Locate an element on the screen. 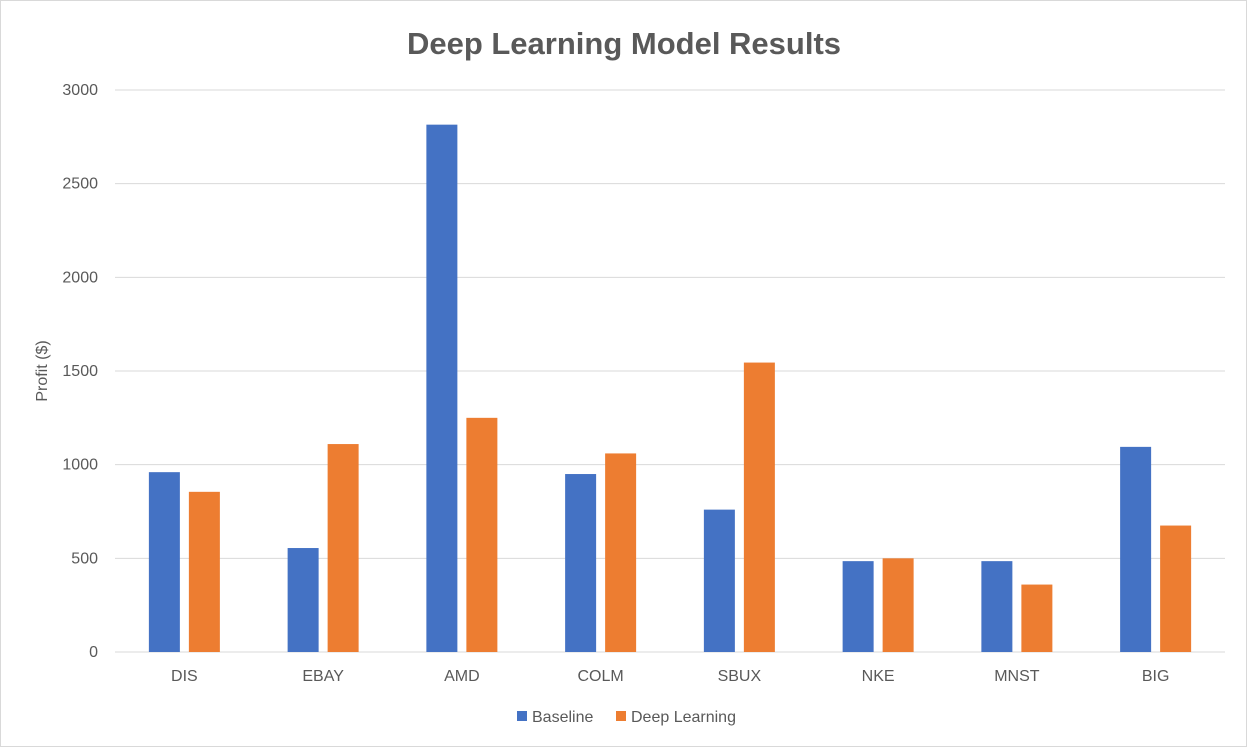  x-tick-label: COLM is located at coordinates (601, 676).